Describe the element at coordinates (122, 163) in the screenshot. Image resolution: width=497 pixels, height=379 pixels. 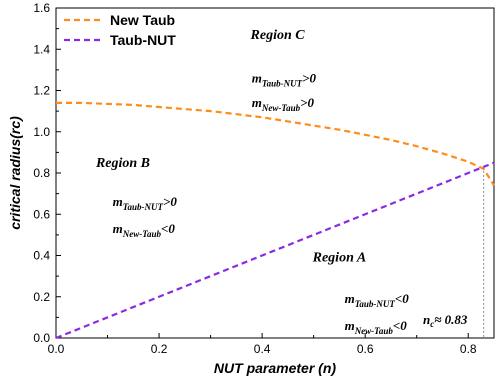
I see `region-title: Region B` at that location.